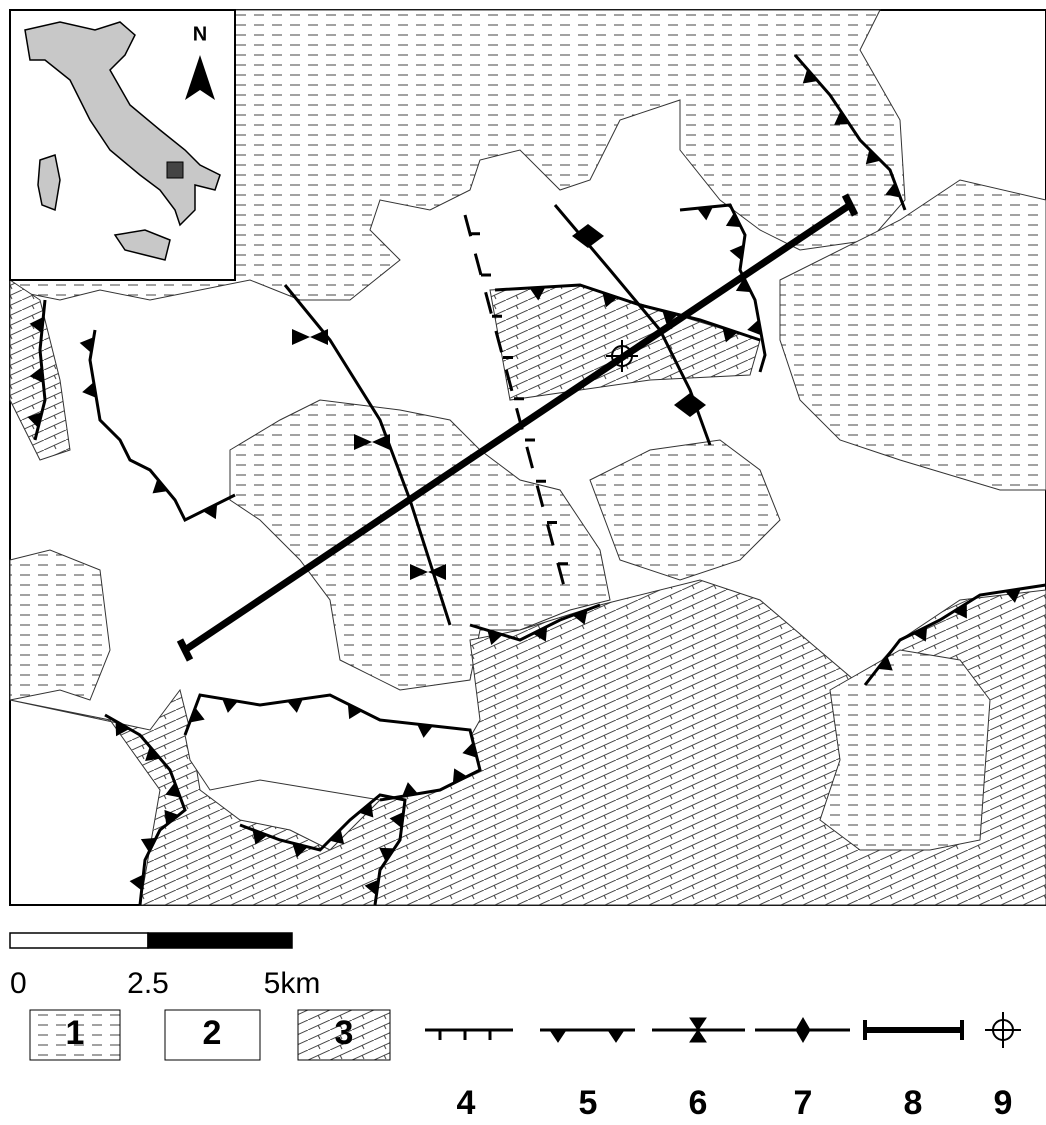 The height and width of the screenshot is (1125, 1046). I want to click on legend-label: 2, so click(212, 1033).